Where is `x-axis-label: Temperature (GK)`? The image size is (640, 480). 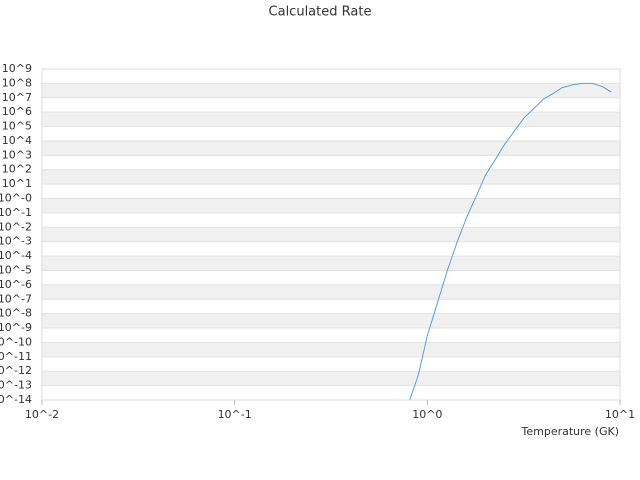 x-axis-label: Temperature (GK) is located at coordinates (570, 431).